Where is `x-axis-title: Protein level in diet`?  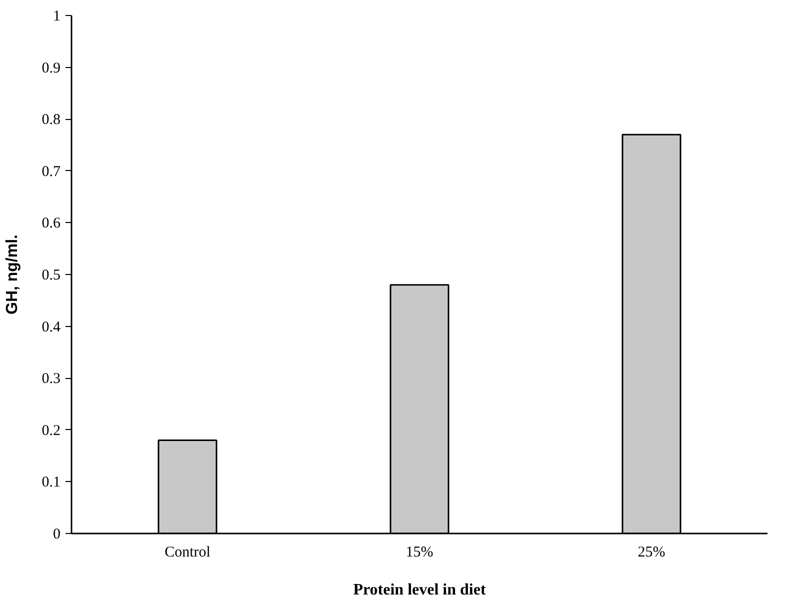
x-axis-title: Protein level in diet is located at coordinates (419, 590).